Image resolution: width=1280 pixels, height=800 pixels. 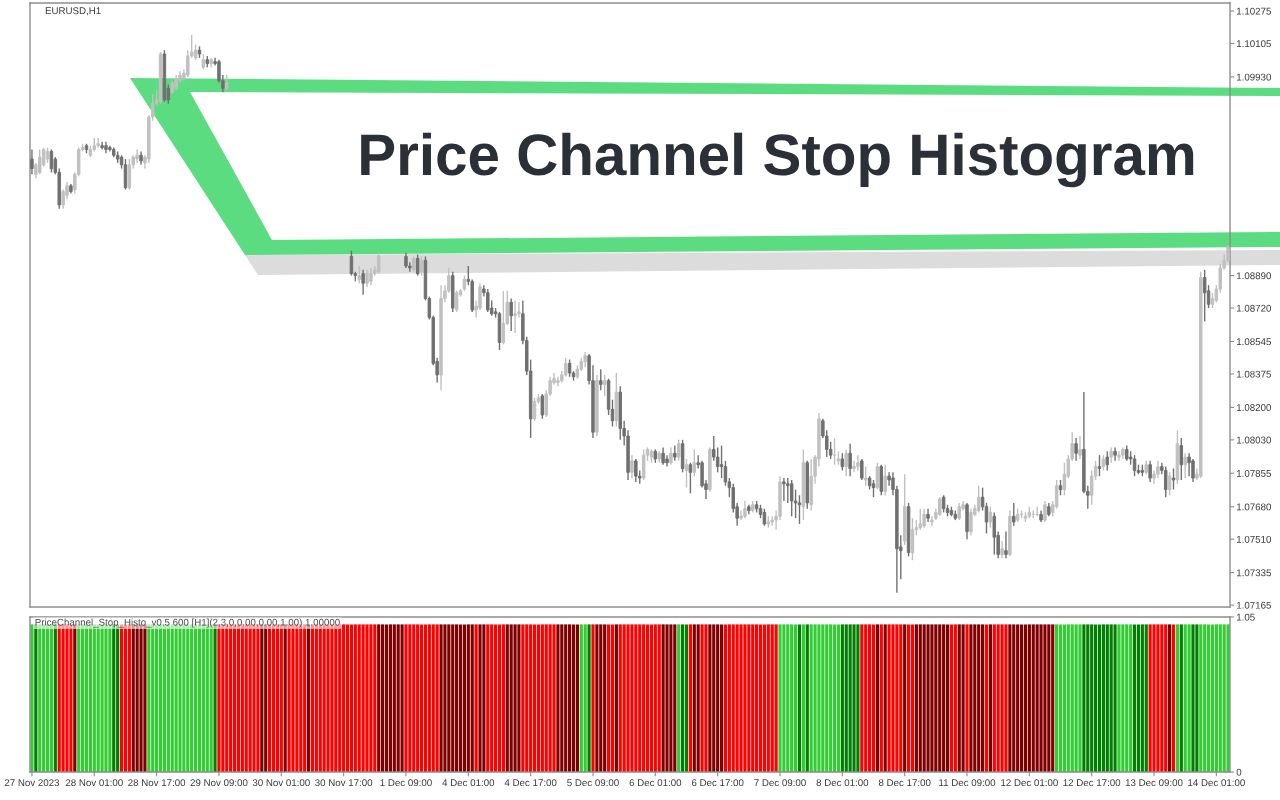 I want to click on x-tick-label: 28 Nov 17:00, so click(x=157, y=783).